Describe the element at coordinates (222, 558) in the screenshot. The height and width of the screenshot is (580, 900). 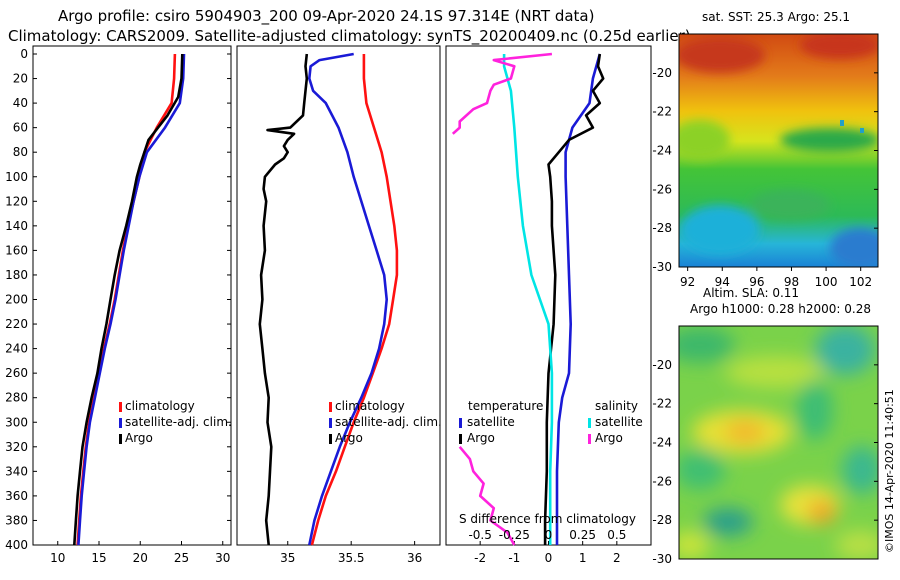
I see `x-tick-label: 30` at that location.